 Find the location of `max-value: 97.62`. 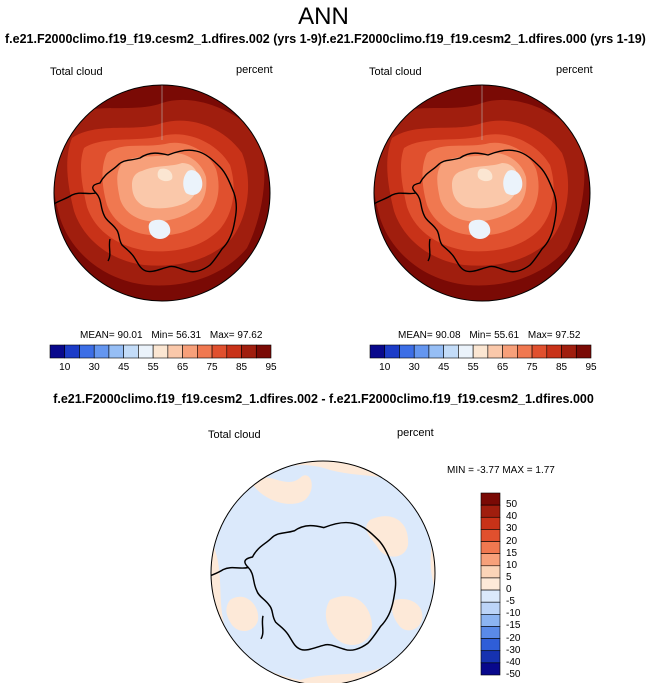

max-value: 97.62 is located at coordinates (250, 335).